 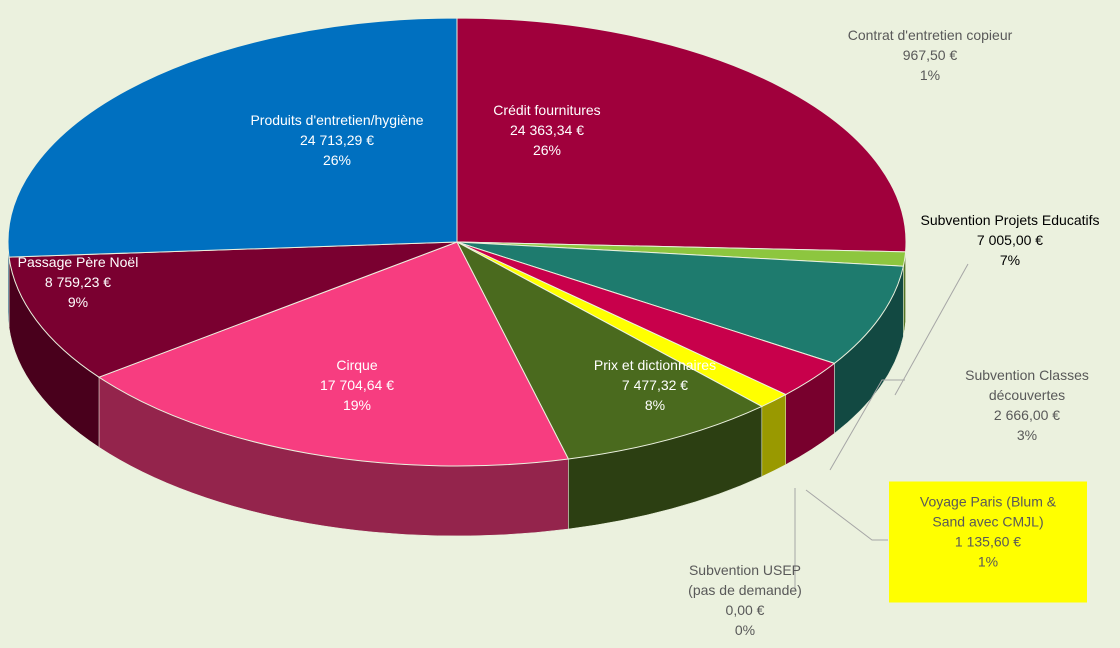 What do you see at coordinates (930, 35) in the screenshot?
I see `label-name: Contrat d'entretien copieur` at bounding box center [930, 35].